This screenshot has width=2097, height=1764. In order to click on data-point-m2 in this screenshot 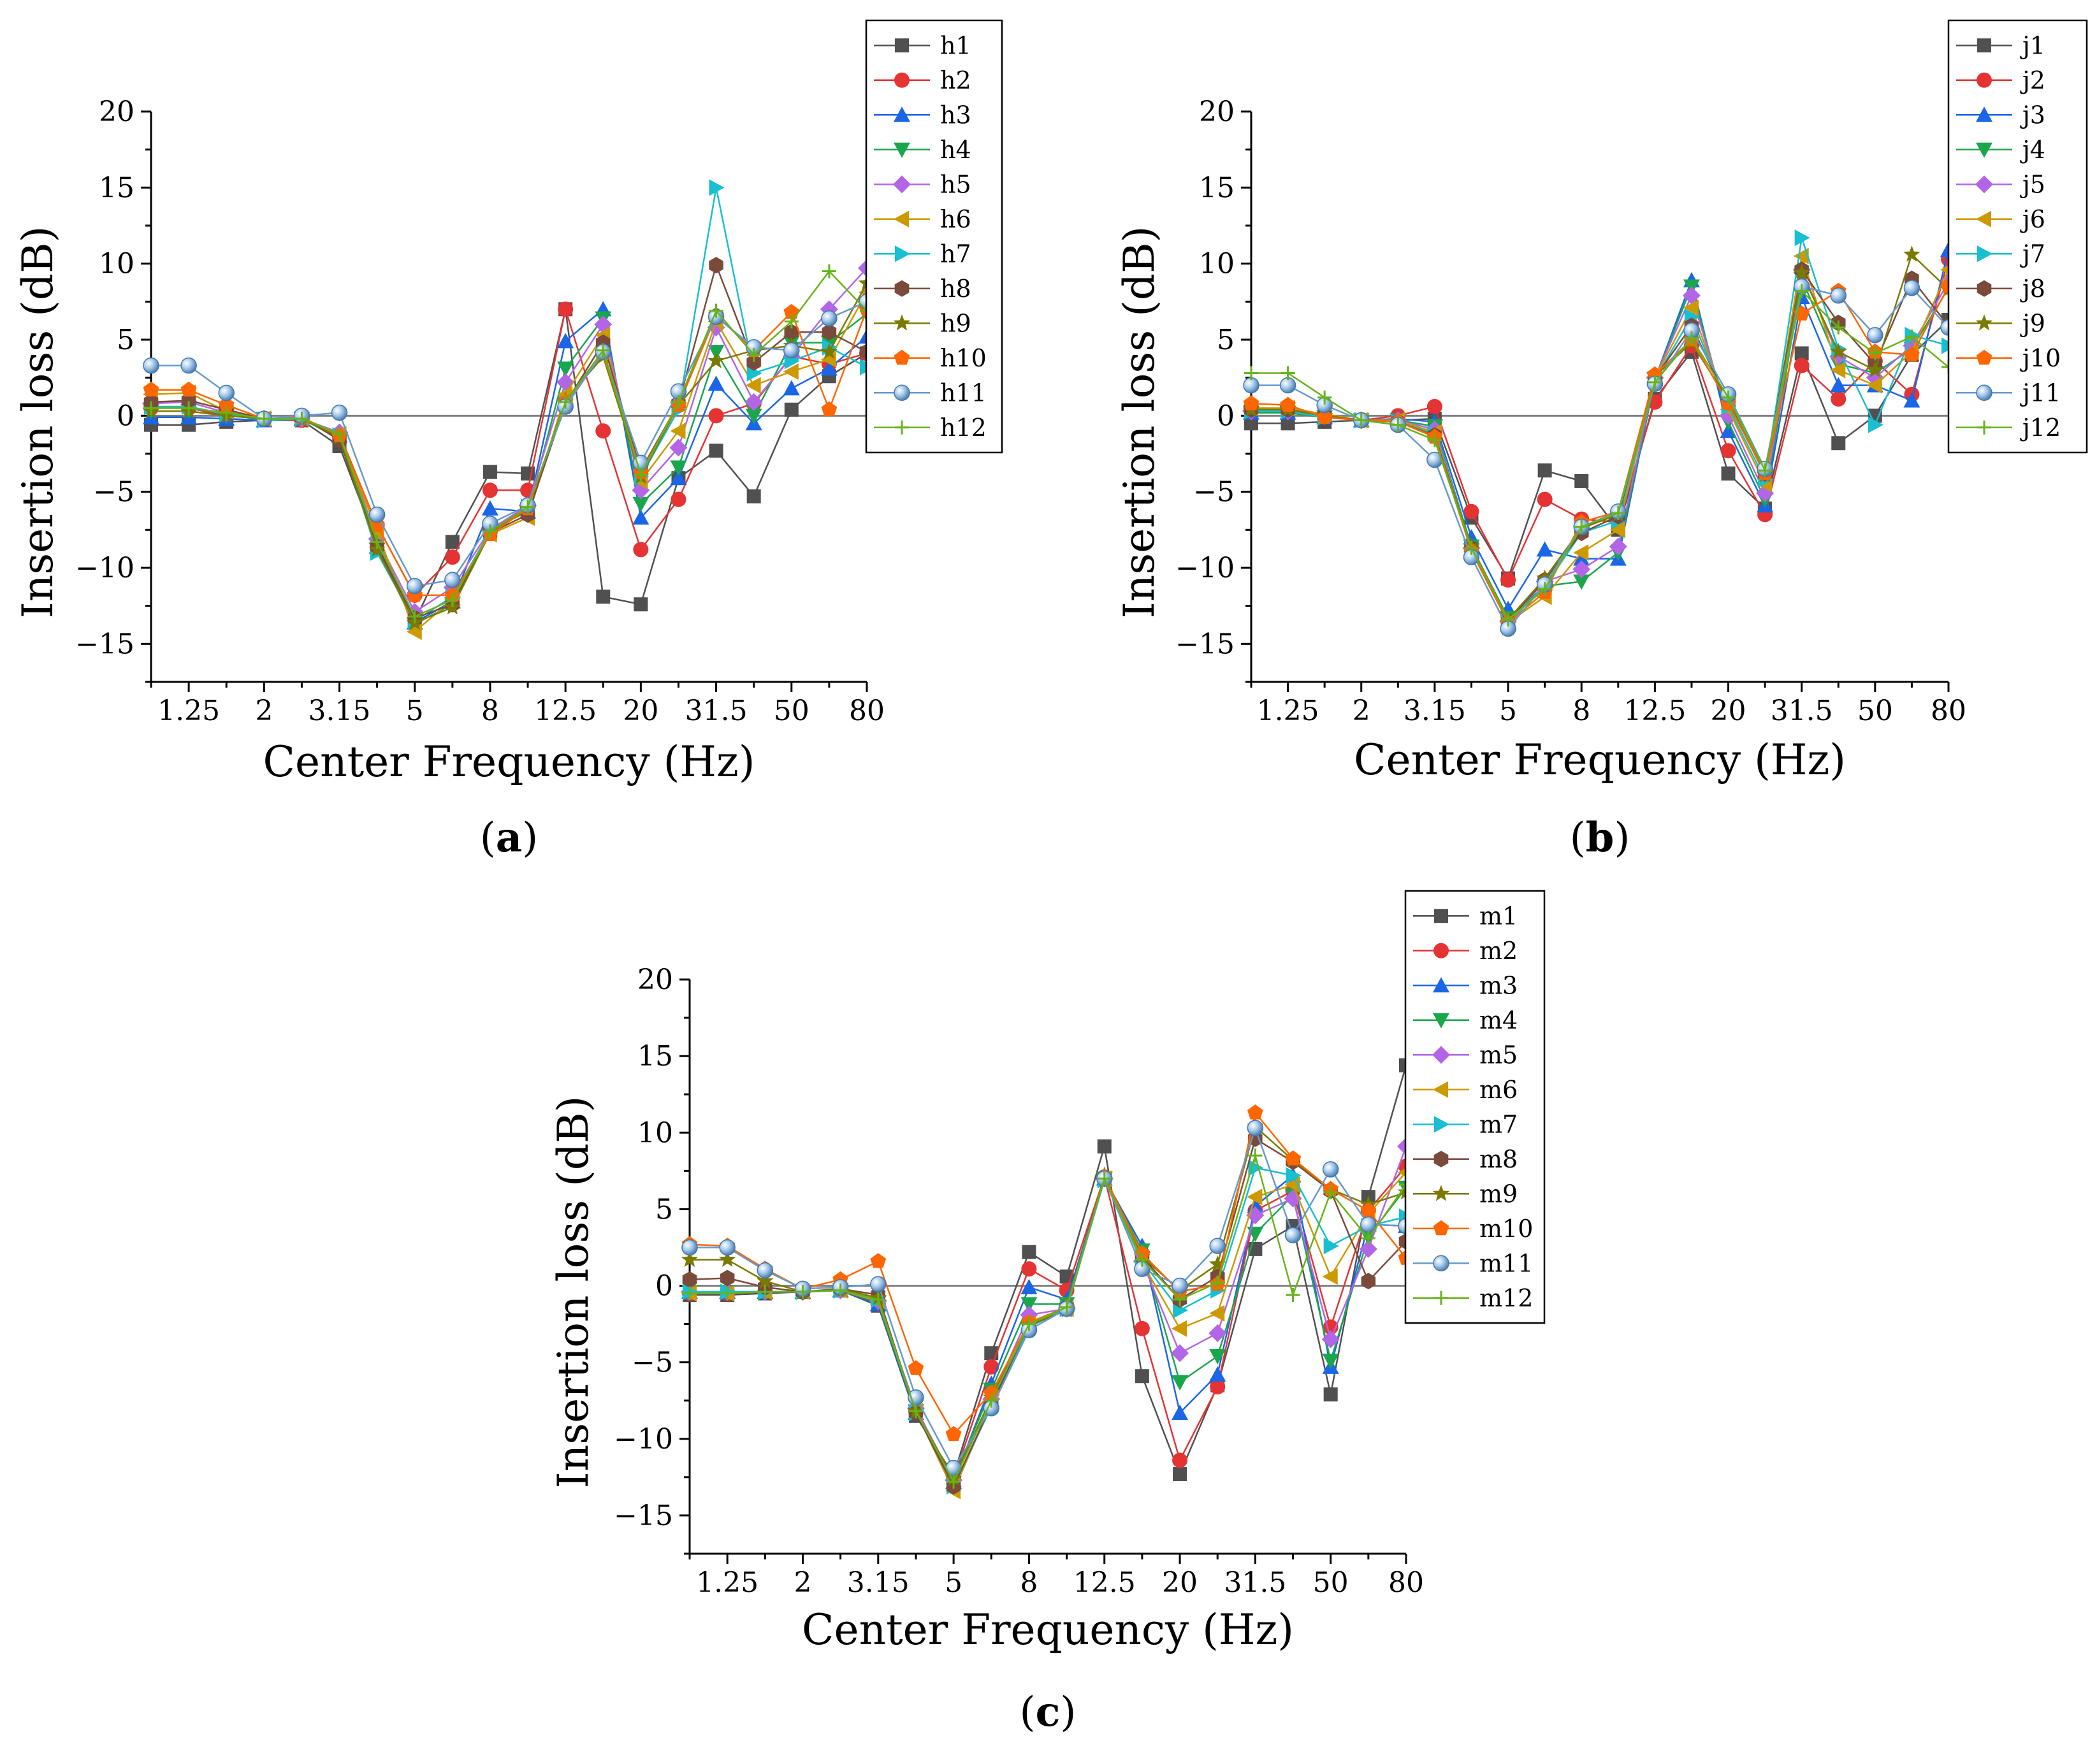, I will do `click(991, 1367)`.